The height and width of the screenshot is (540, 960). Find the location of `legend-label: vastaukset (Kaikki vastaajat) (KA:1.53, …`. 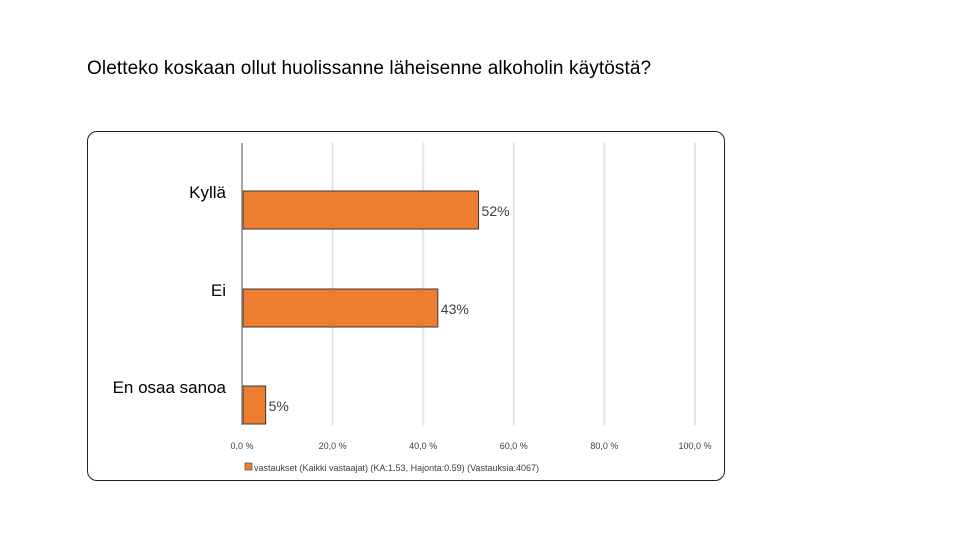

legend-label: vastaukset (Kaikki vastaajat) (KA:1.53, … is located at coordinates (396, 468).